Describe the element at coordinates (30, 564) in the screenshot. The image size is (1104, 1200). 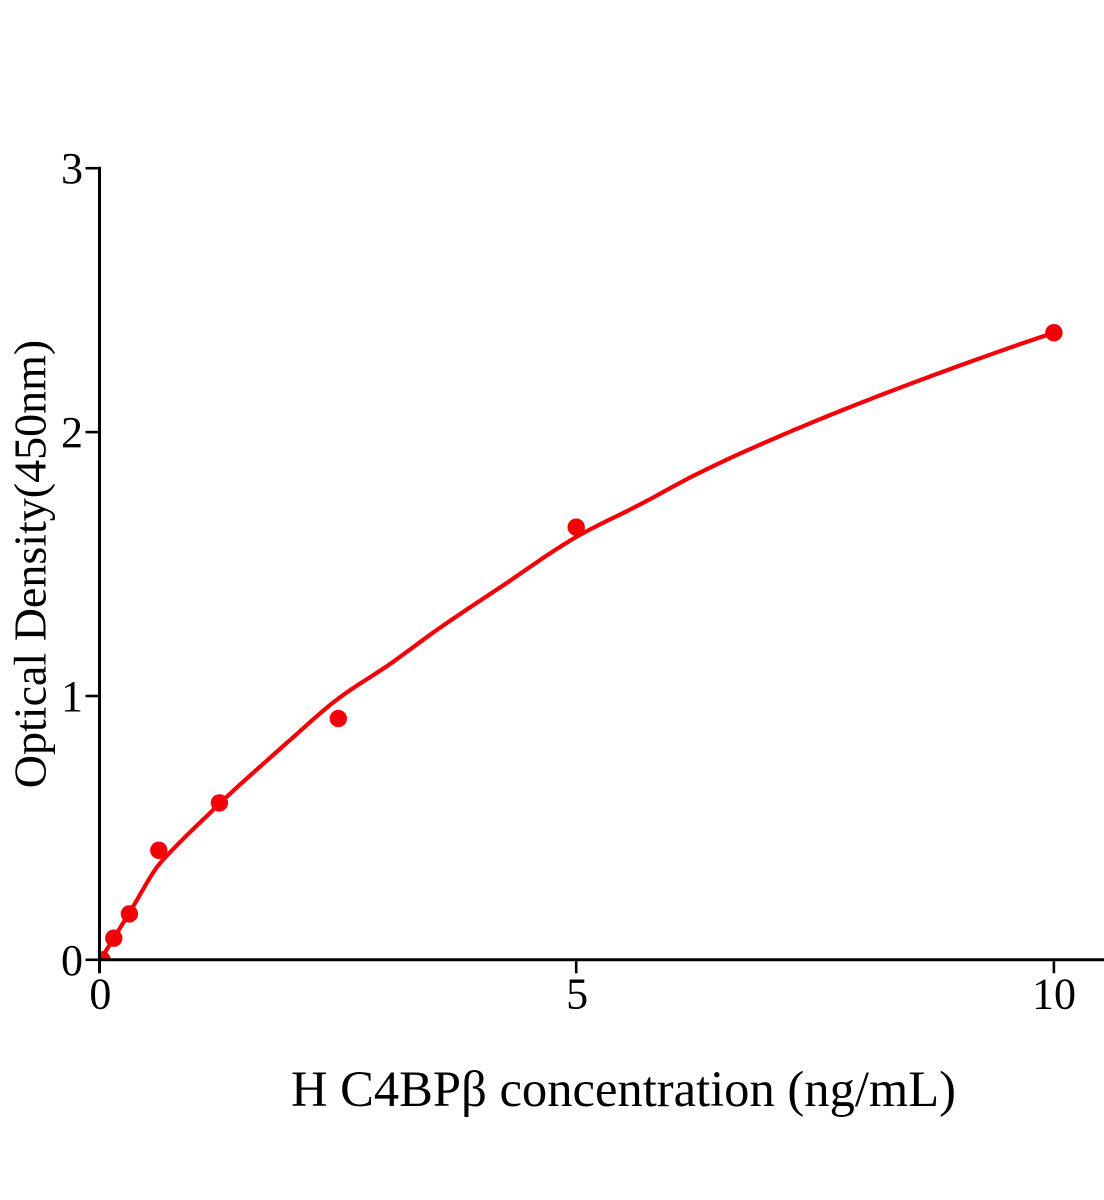
I see `svg-text: Optical Density(450nm)` at that location.